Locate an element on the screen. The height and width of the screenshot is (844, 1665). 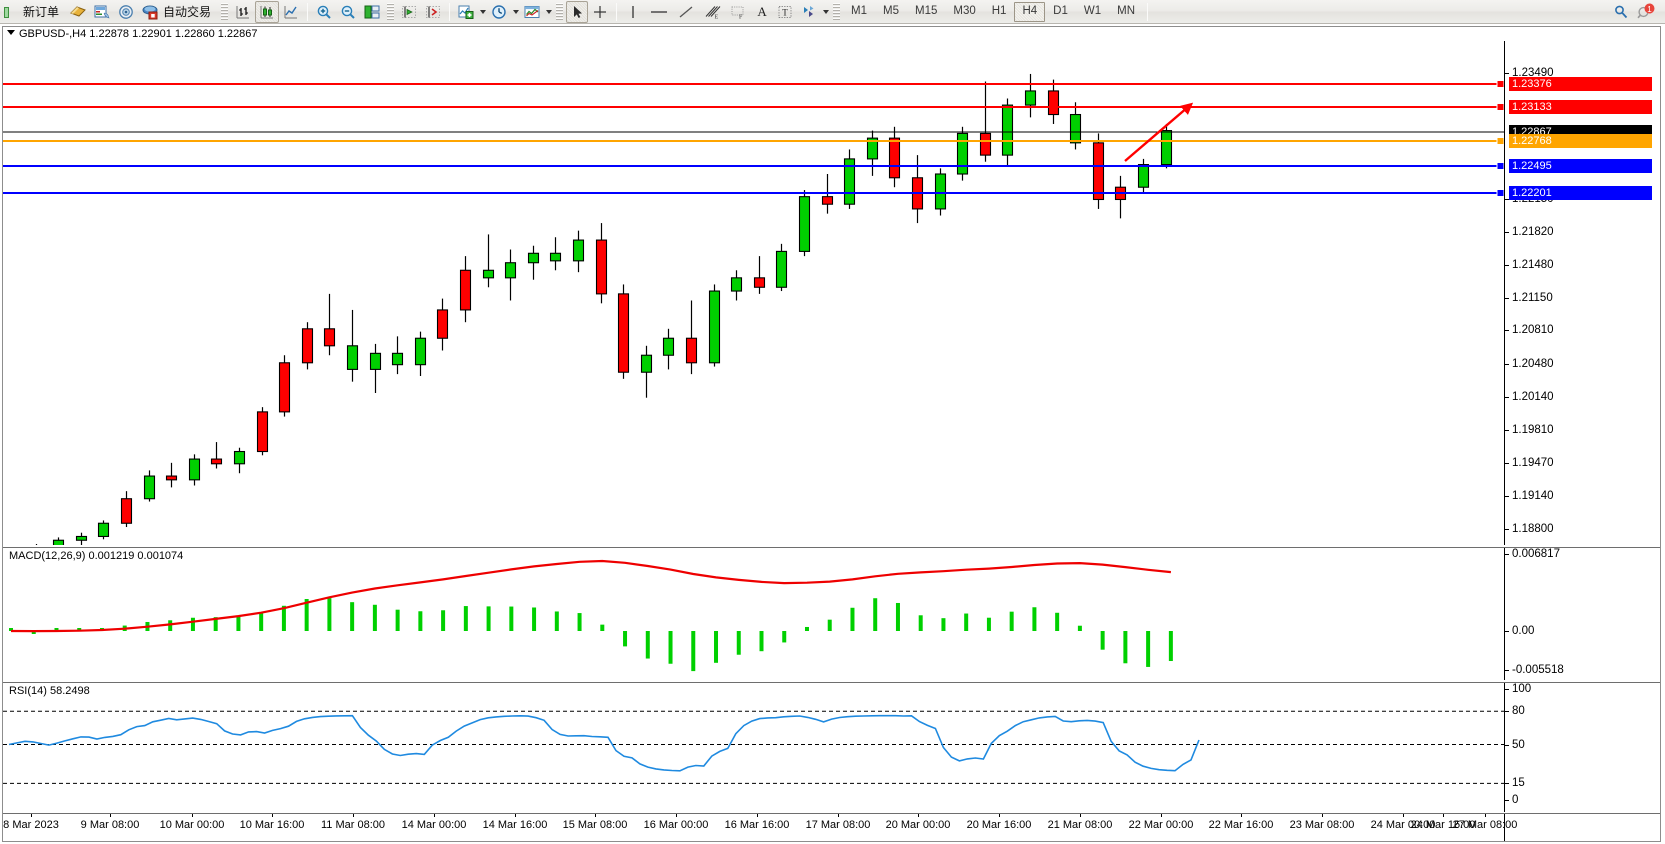
expert-advisor-icon is located at coordinates (78, 12).